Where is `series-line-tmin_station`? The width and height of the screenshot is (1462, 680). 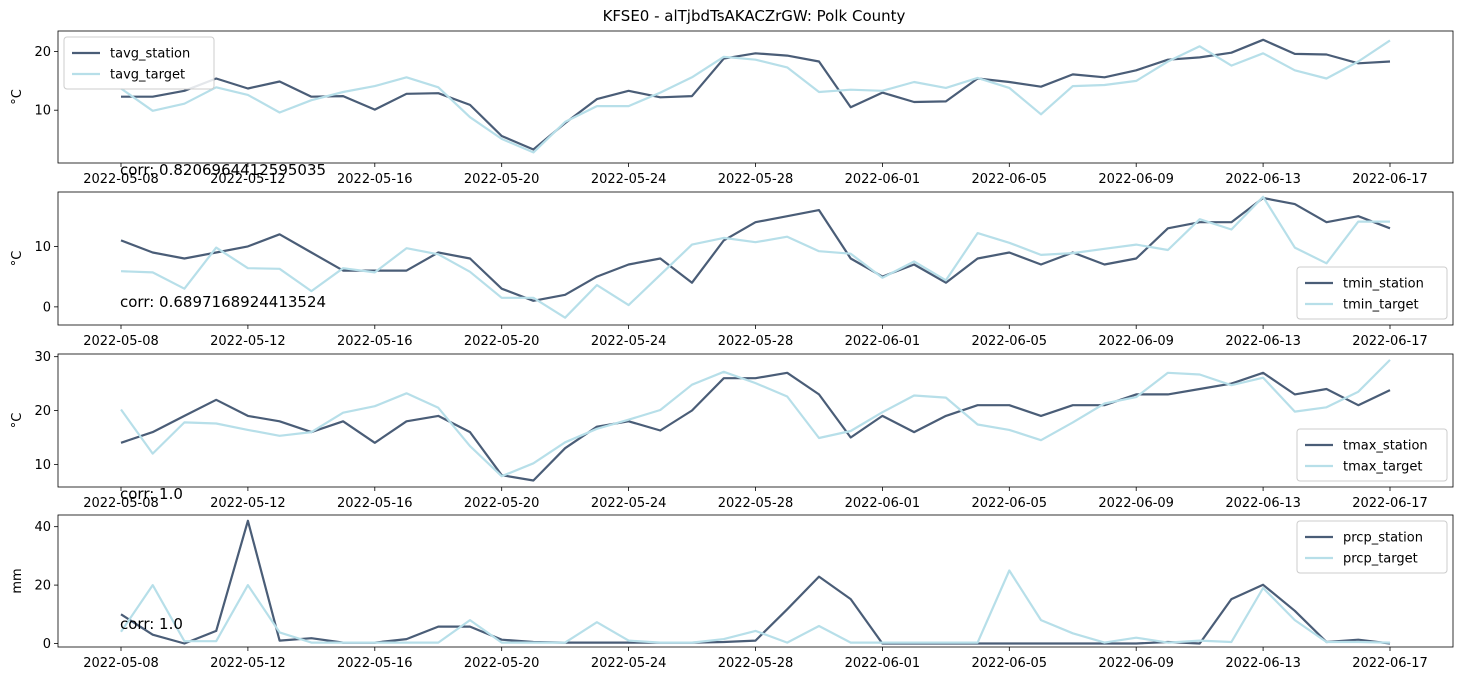 series-line-tmin_station is located at coordinates (755, 249).